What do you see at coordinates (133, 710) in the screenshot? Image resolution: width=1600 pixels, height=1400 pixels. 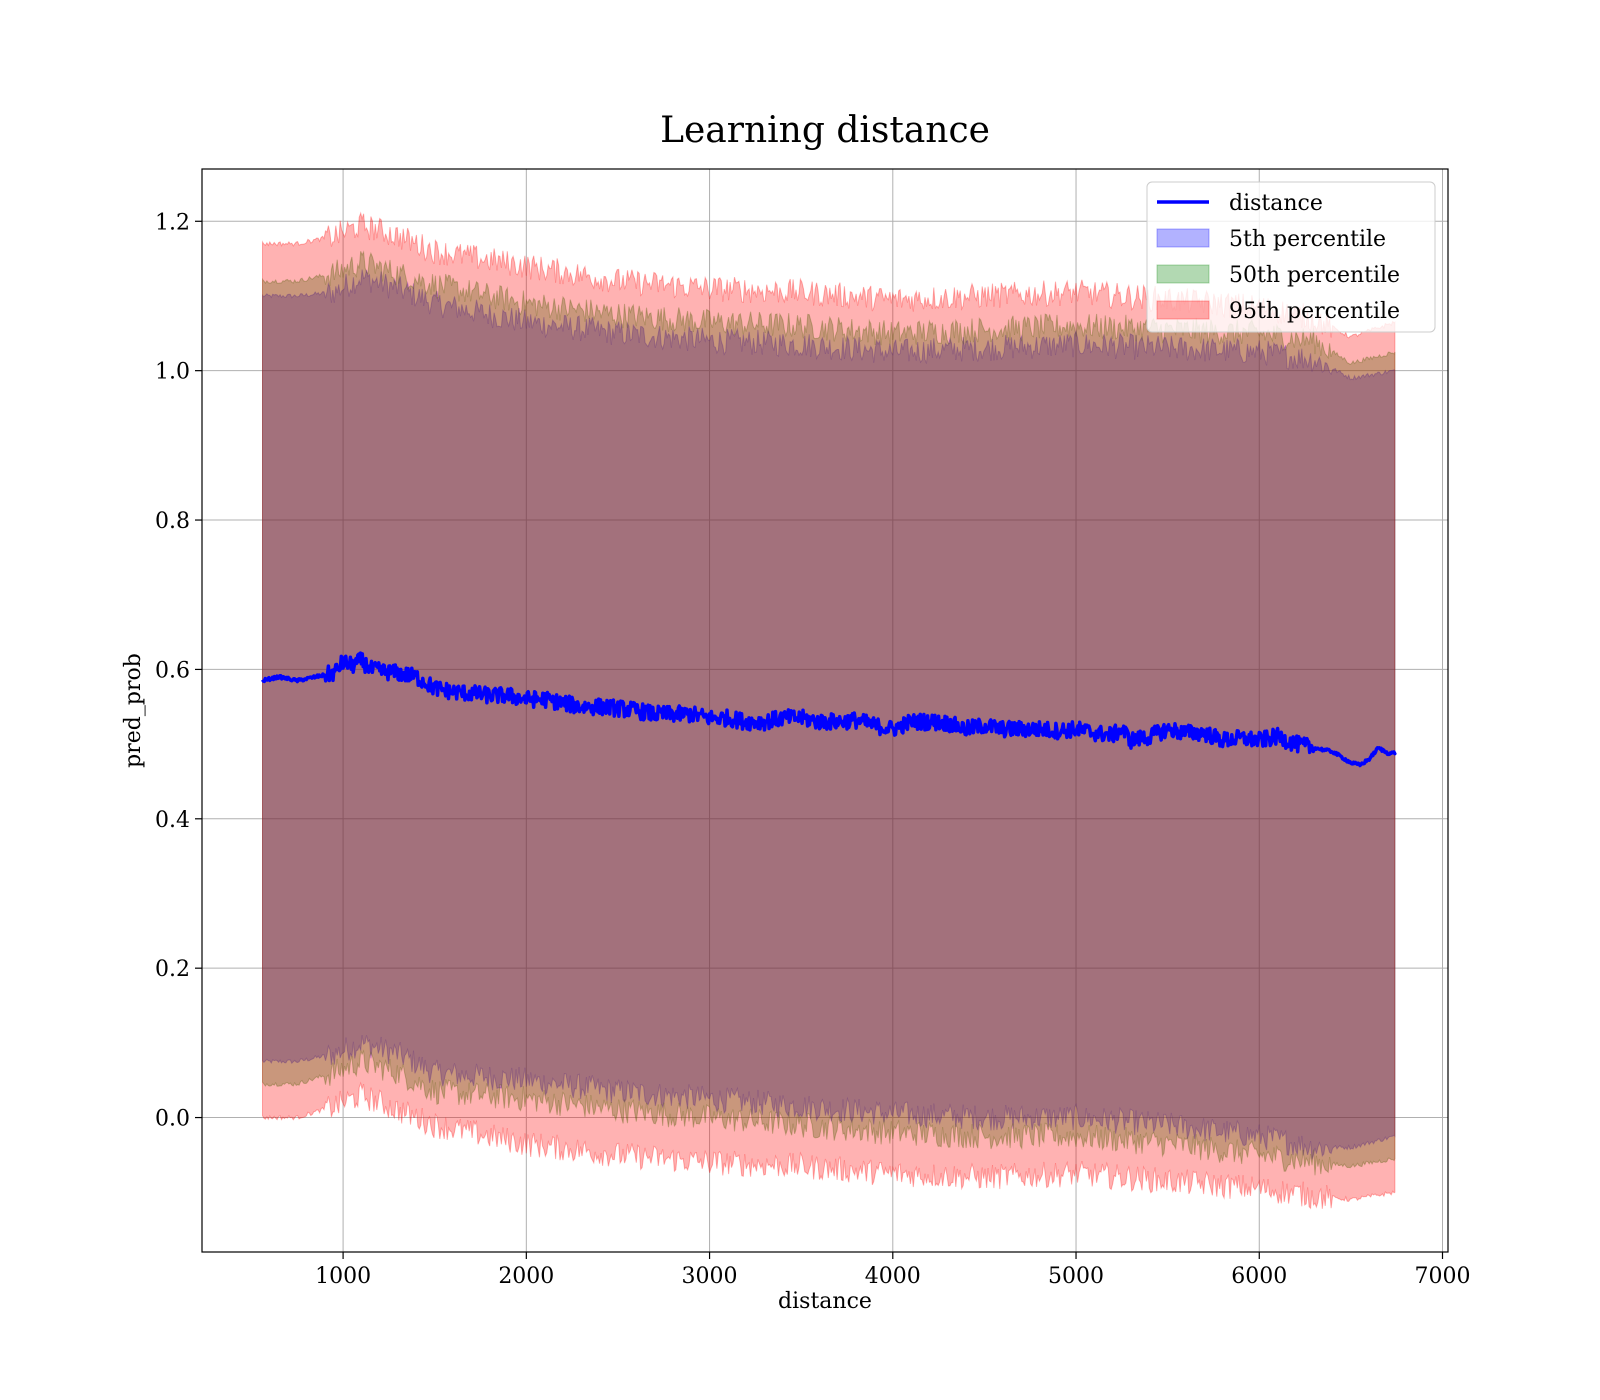 I see `y-axis-label: pred_prob` at bounding box center [133, 710].